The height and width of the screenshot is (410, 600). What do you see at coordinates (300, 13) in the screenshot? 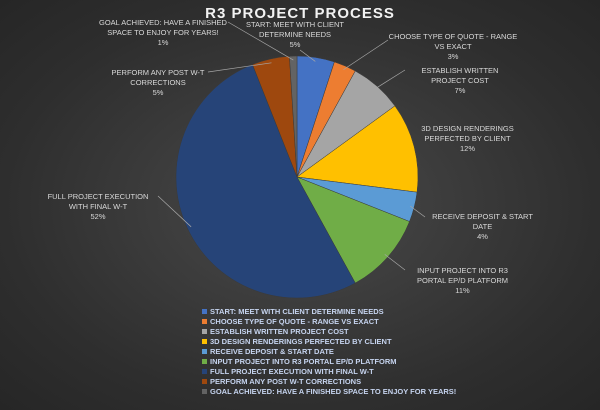
I see `chart-title: R3 PROJECT PROCESS` at bounding box center [300, 13].